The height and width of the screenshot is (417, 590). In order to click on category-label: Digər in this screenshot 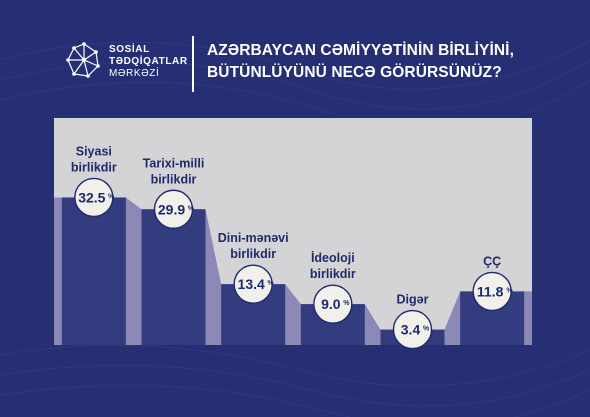, I will do `click(413, 300)`.